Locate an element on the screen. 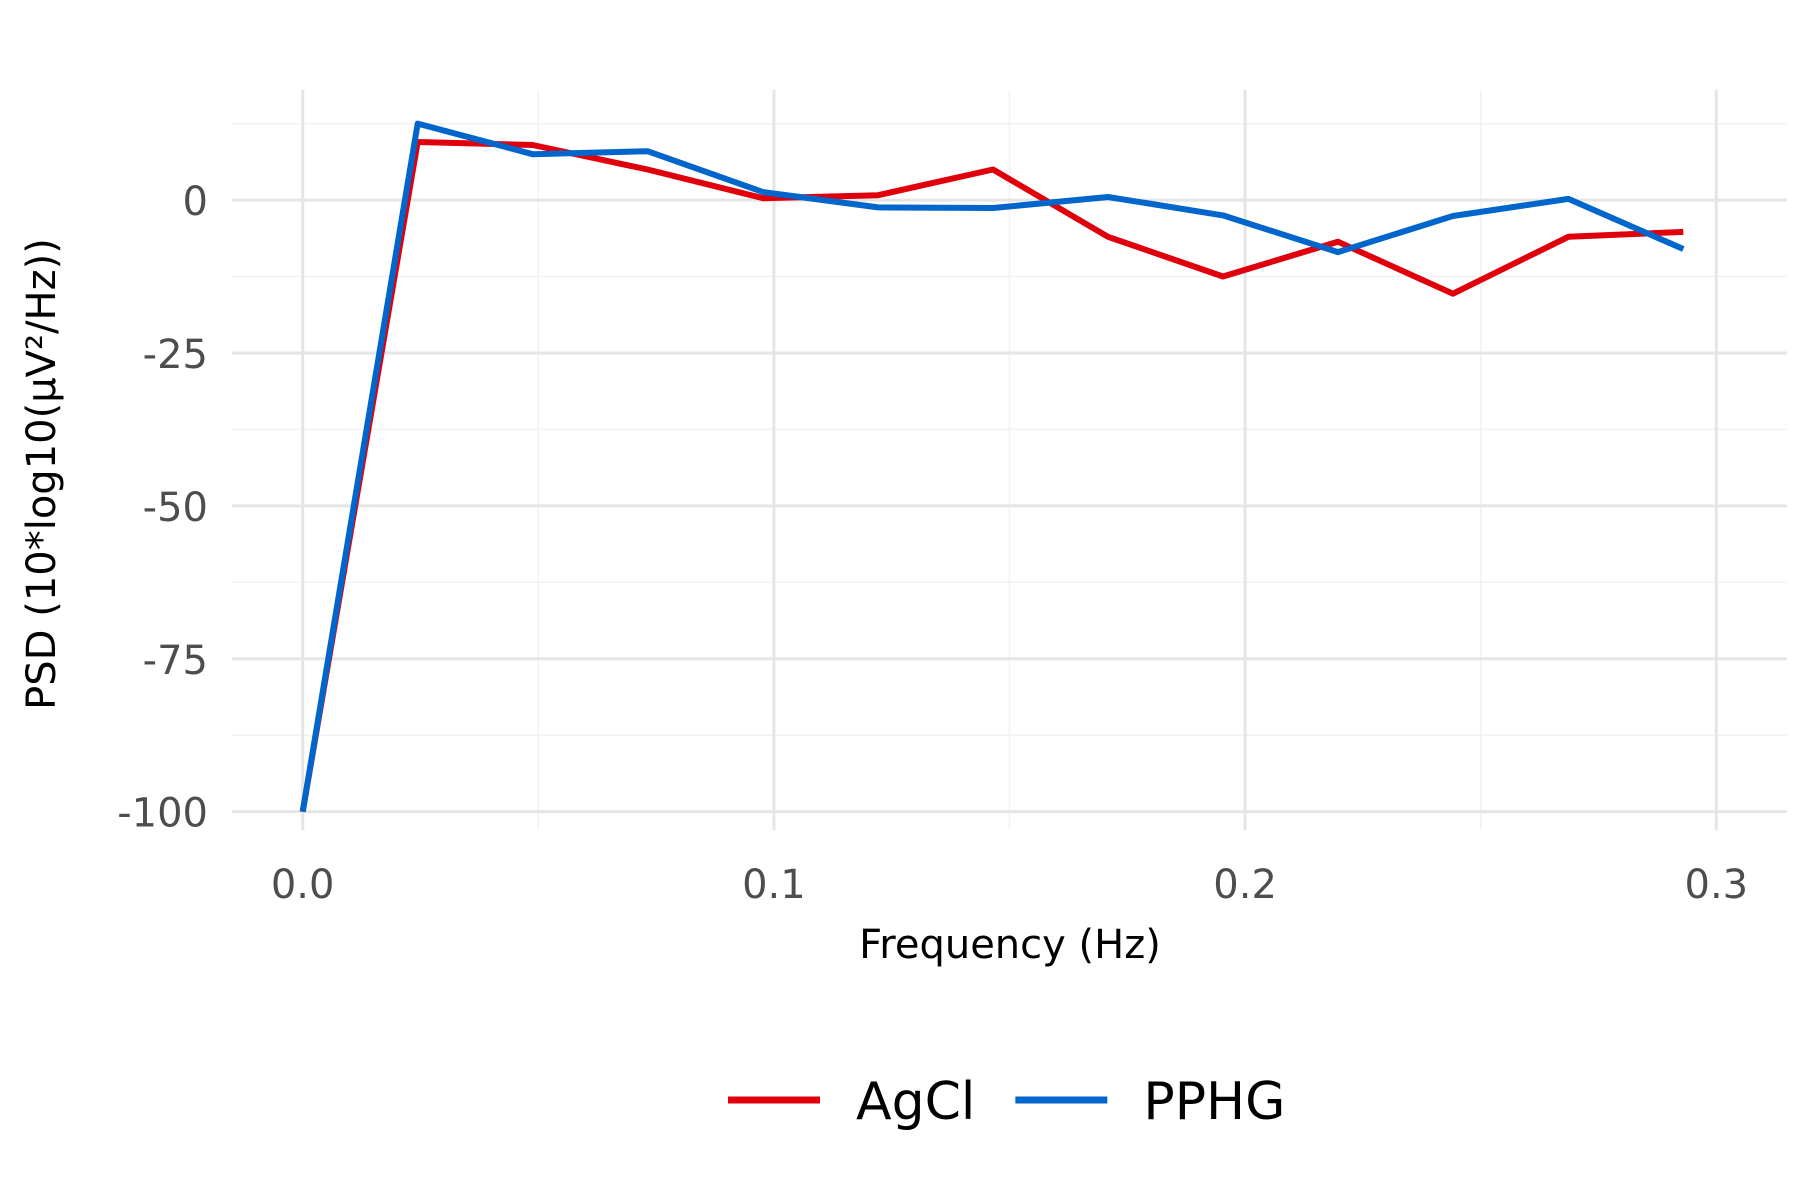 The height and width of the screenshot is (1200, 1800). y-tick-label: -75 is located at coordinates (175, 661).